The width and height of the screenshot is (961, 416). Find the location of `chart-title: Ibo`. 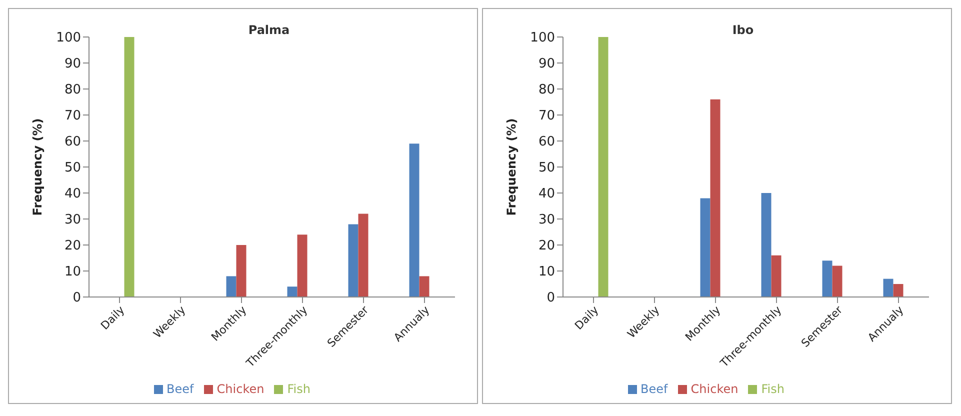

chart-title: Ibo is located at coordinates (743, 30).